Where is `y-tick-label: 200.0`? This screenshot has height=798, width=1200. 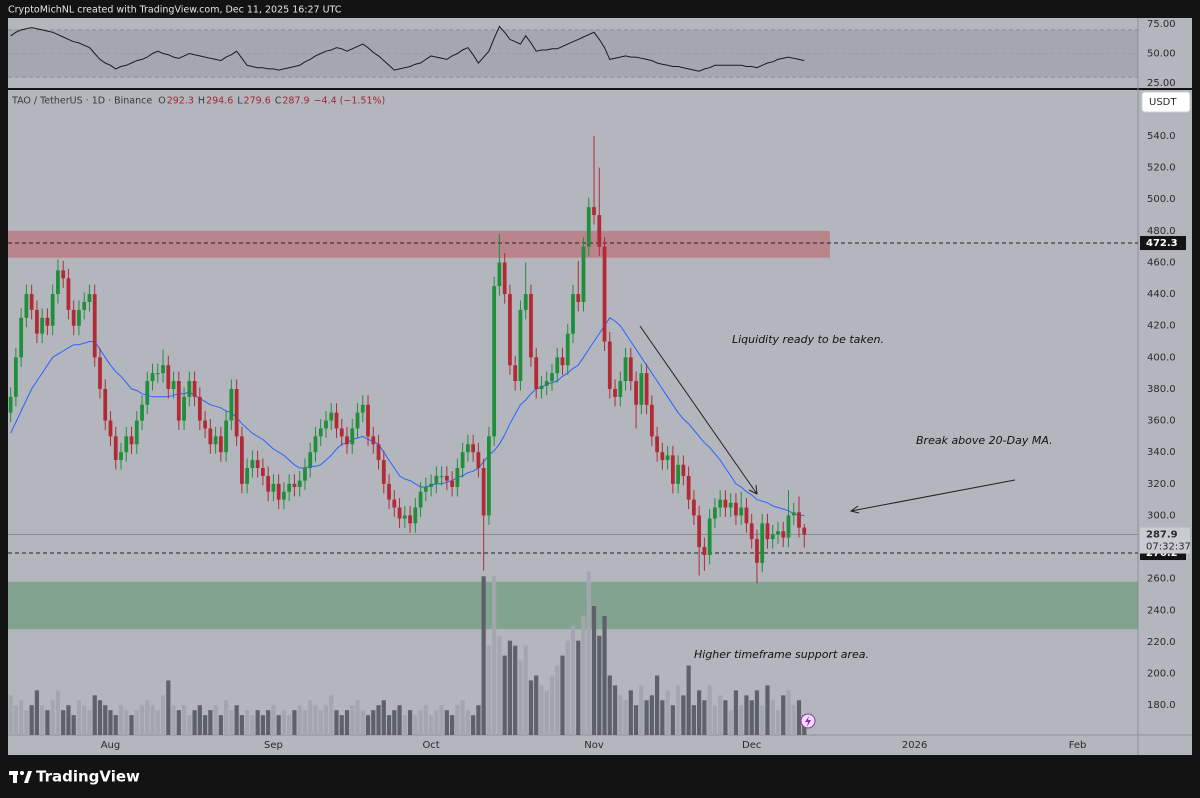
y-tick-label: 200.0 is located at coordinates (1161, 674).